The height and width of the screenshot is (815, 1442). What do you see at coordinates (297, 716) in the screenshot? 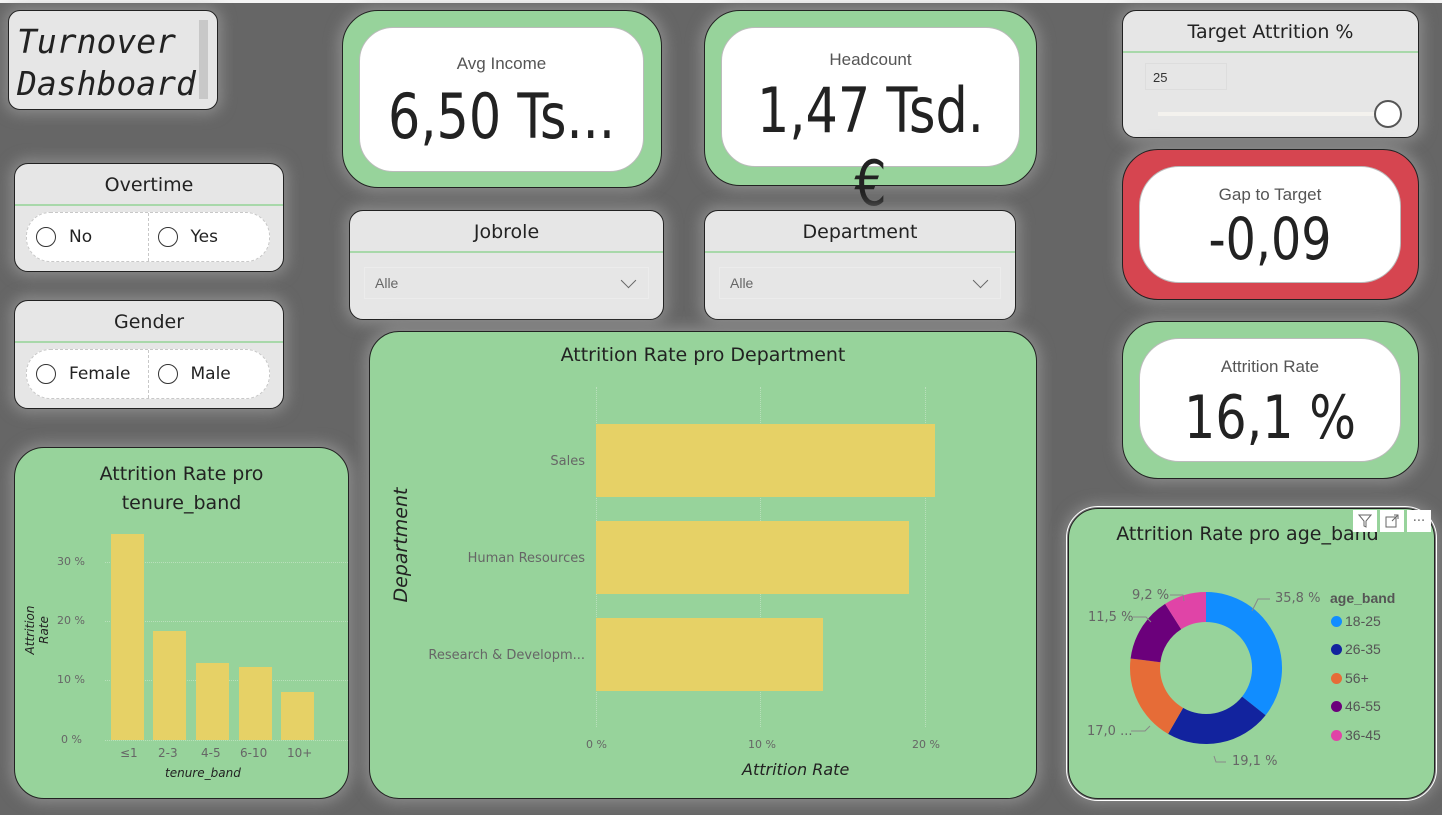
I see `bar-tenure-10plus` at bounding box center [297, 716].